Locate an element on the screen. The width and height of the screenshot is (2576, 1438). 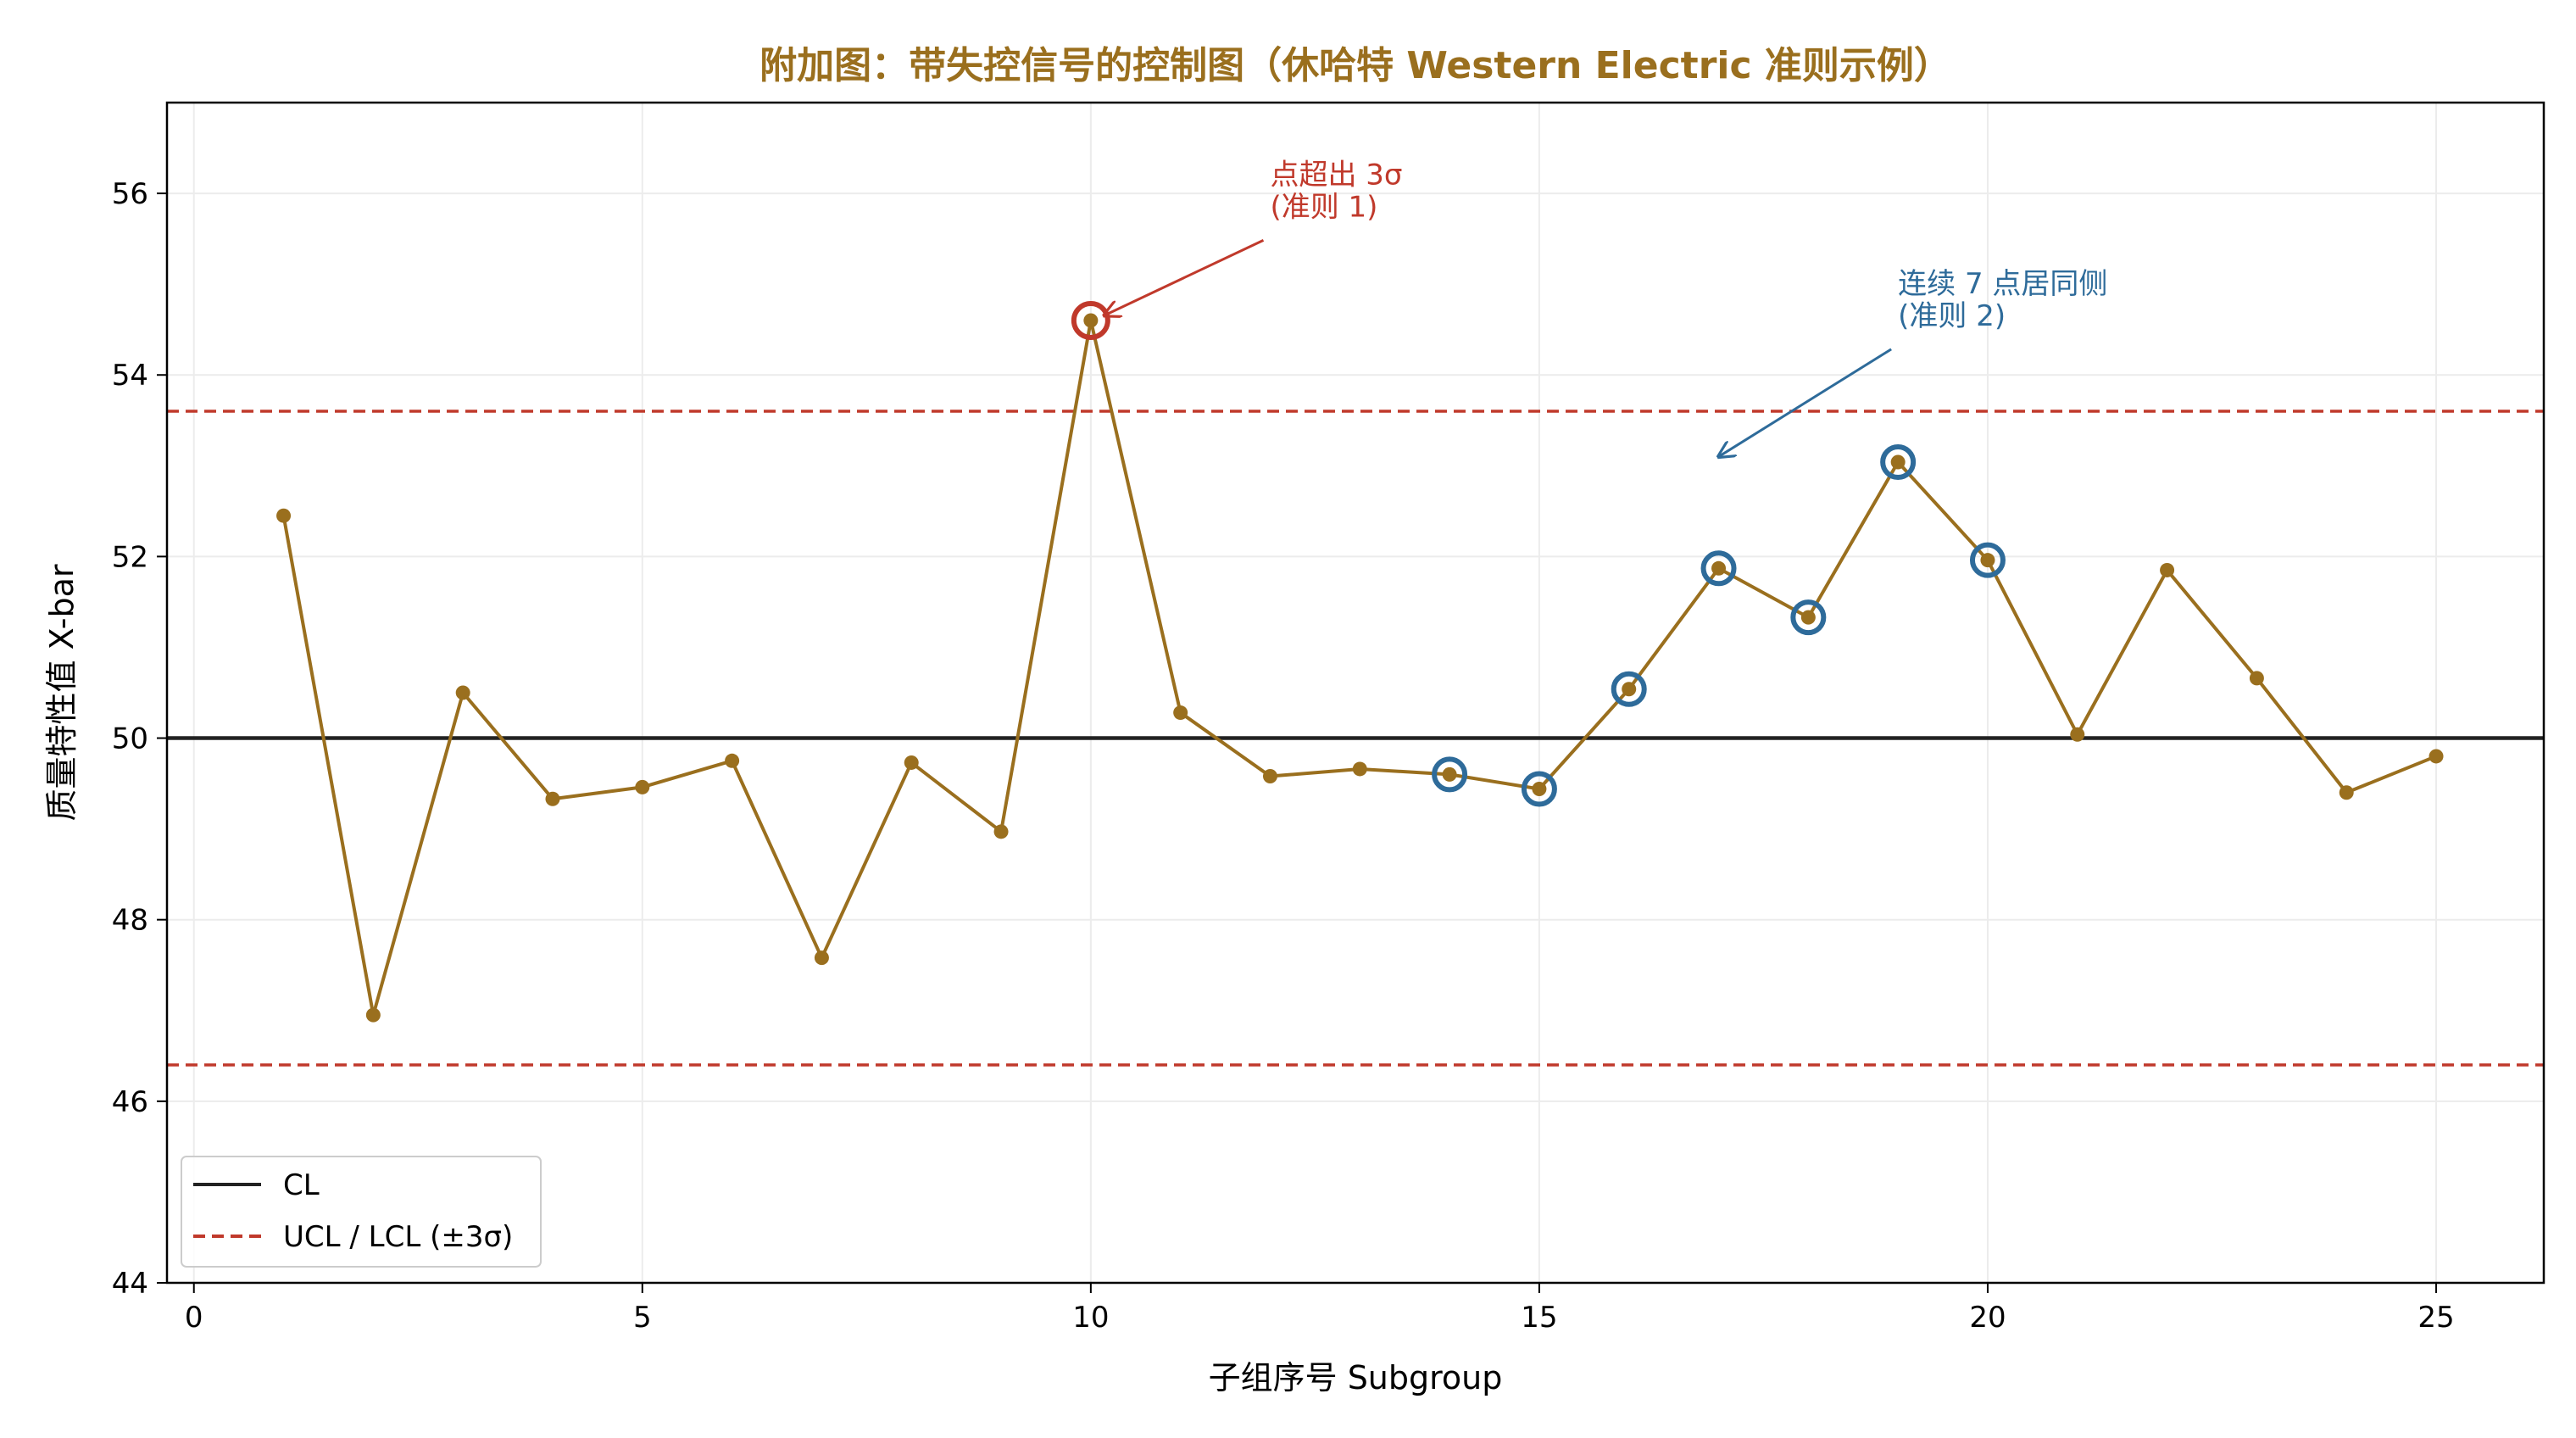
x-tick-label: 10 is located at coordinates (1090, 1318).